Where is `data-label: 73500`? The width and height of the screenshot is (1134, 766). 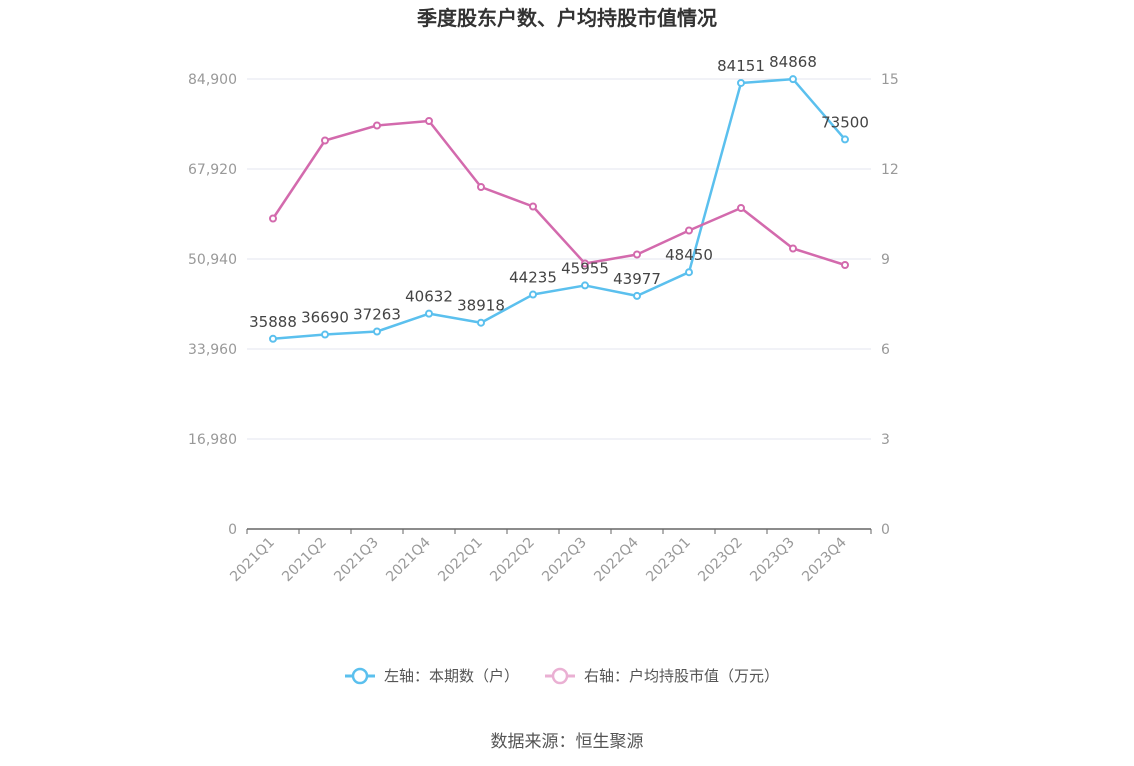 data-label: 73500 is located at coordinates (845, 122).